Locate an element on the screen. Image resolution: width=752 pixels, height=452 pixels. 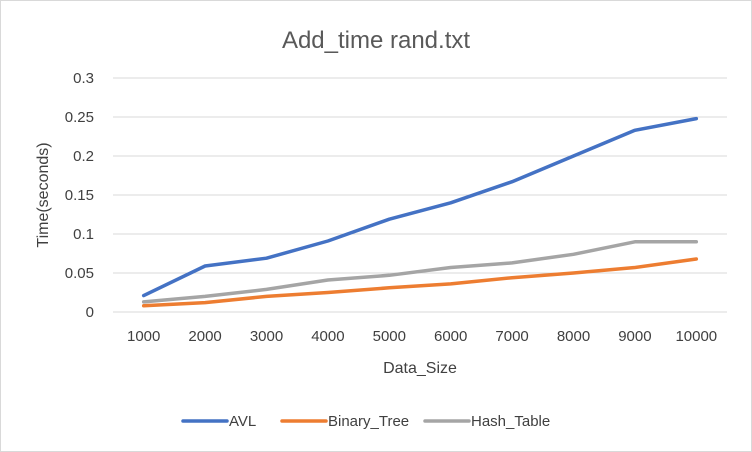
y-axis-ticks: 0 0.05 0.1 0.15 0.2 0.25 0.3 is located at coordinates (79, 195).